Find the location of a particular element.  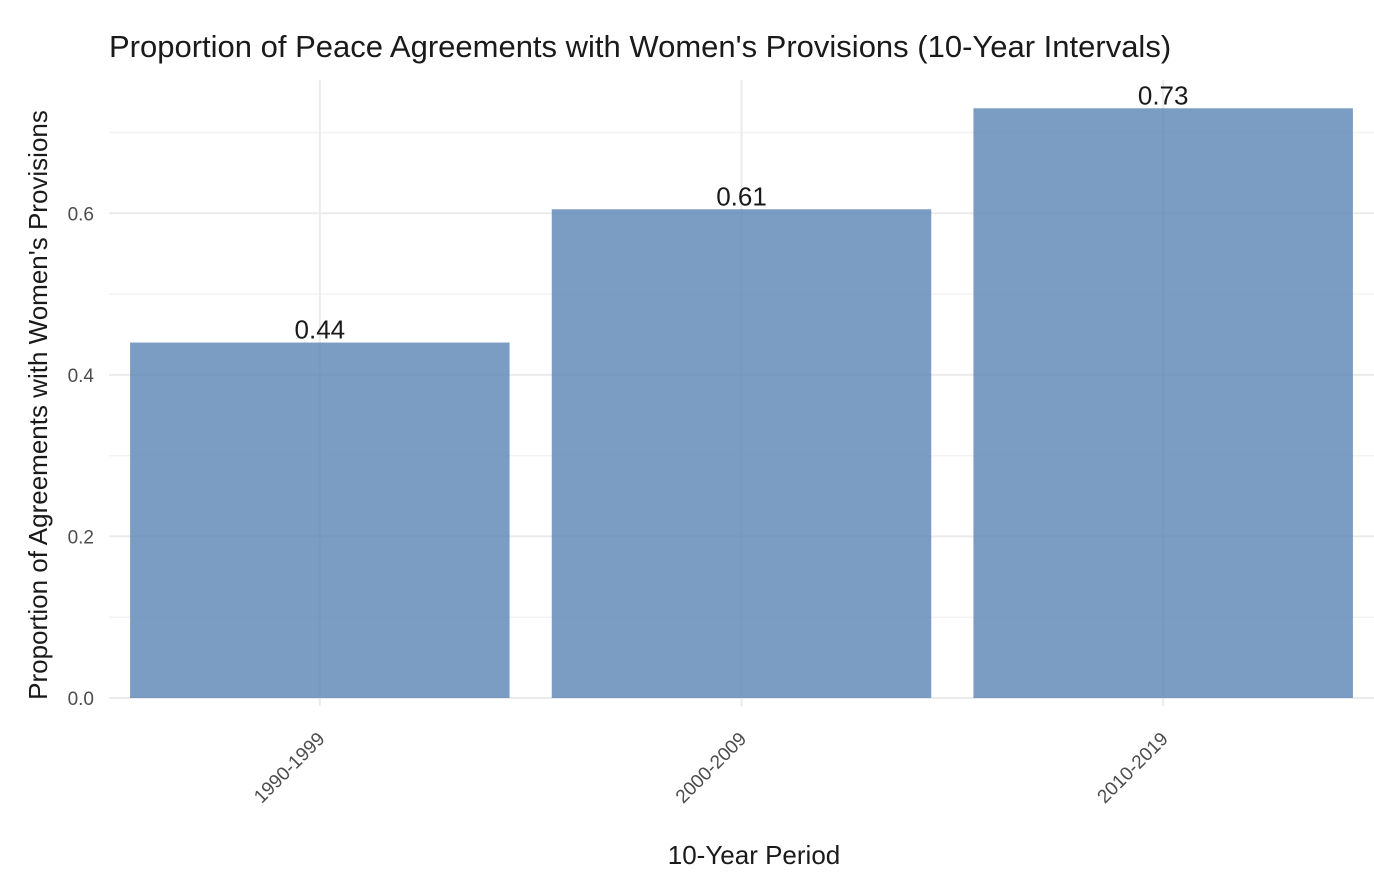

y-tick-label: 0.2 is located at coordinates (81, 537).